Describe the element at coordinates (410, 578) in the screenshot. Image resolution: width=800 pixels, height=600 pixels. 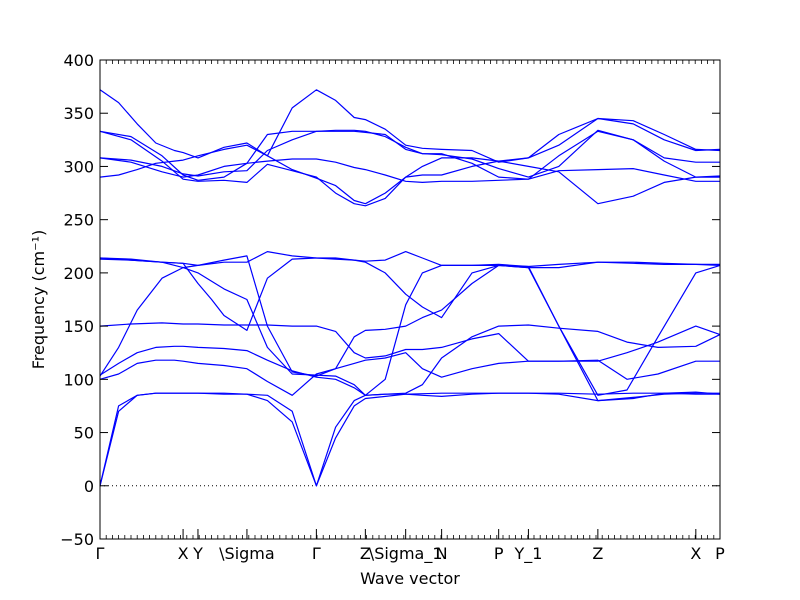
I see `x-axis-title: Wave vector` at that location.